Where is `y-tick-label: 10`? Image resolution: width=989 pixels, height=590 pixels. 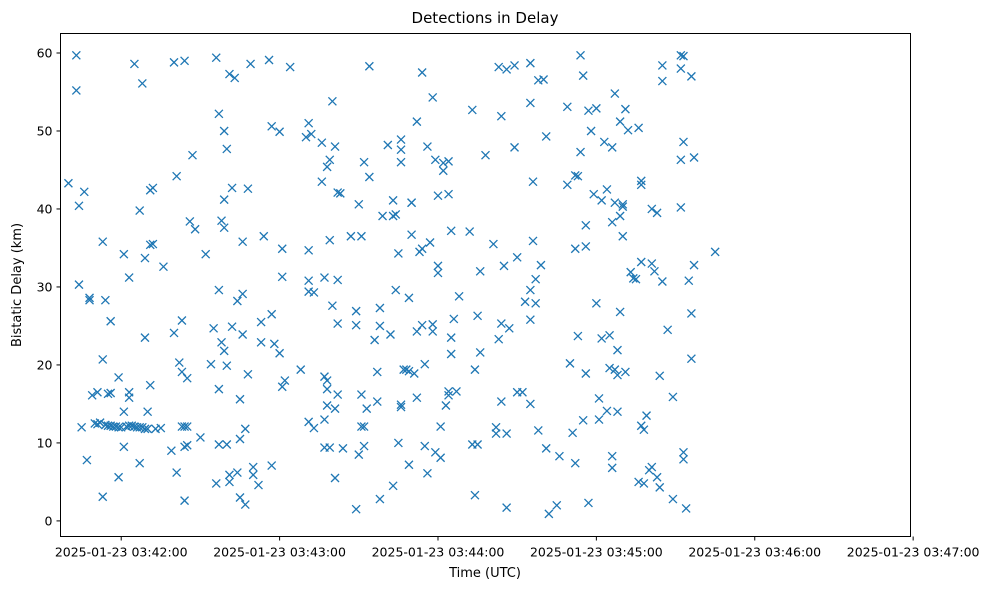
y-tick-label: 10 is located at coordinates (45, 442).